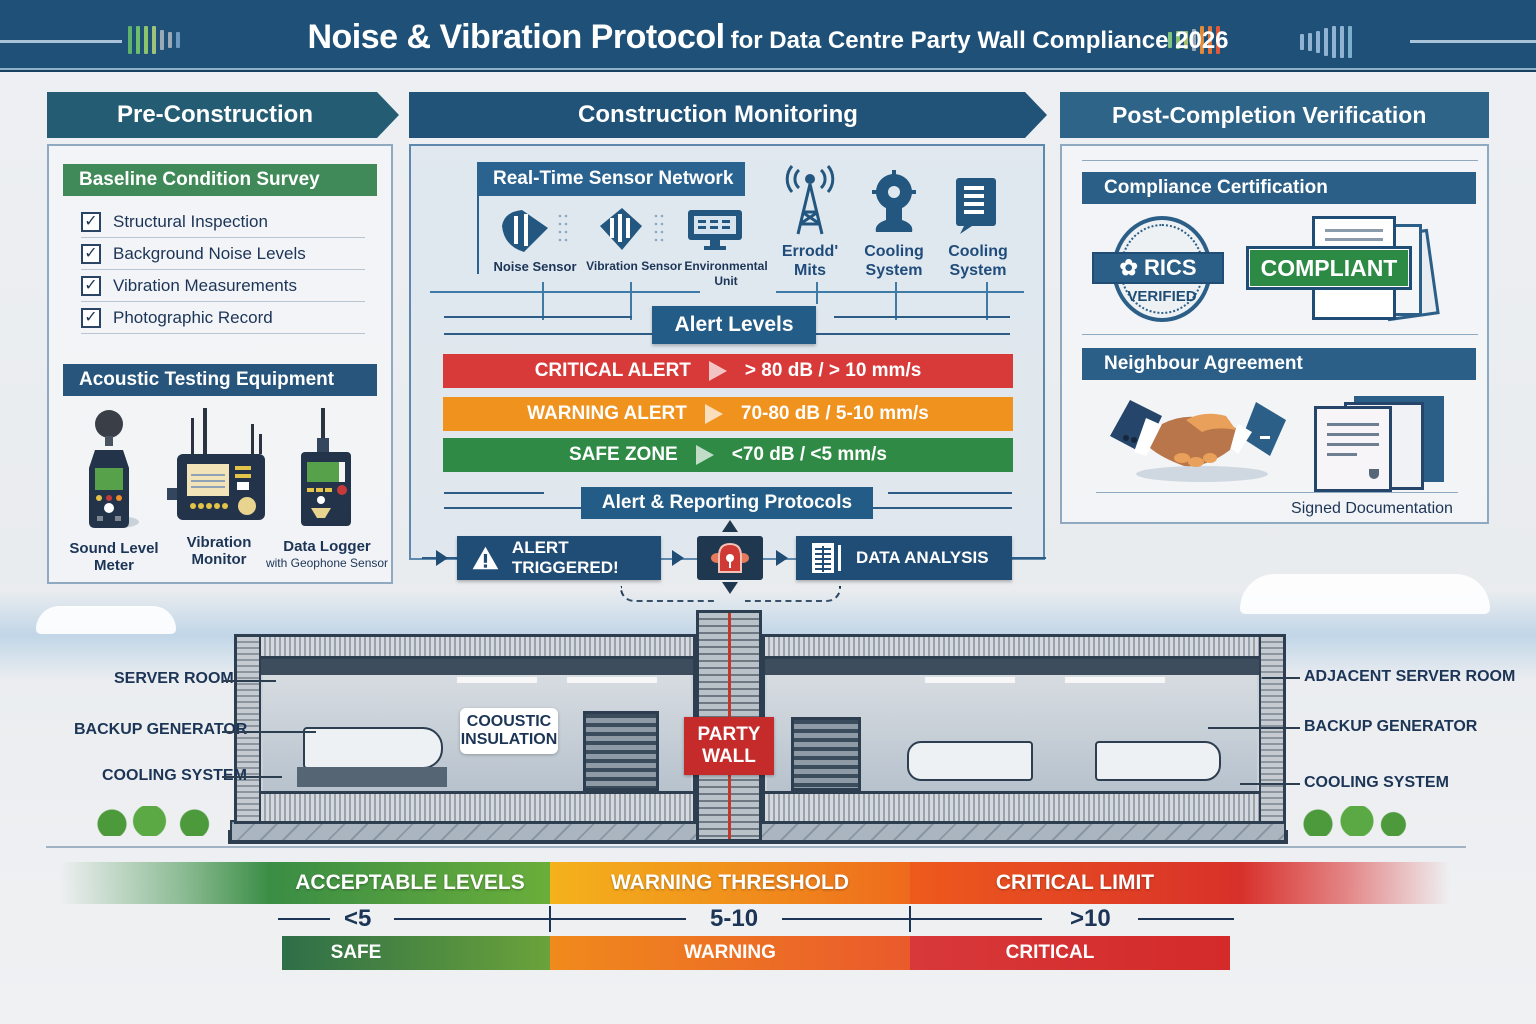 The width and height of the screenshot is (1536, 1024). Describe the element at coordinates (216, 464) in the screenshot. I see `vibration-monitor-icon` at that location.